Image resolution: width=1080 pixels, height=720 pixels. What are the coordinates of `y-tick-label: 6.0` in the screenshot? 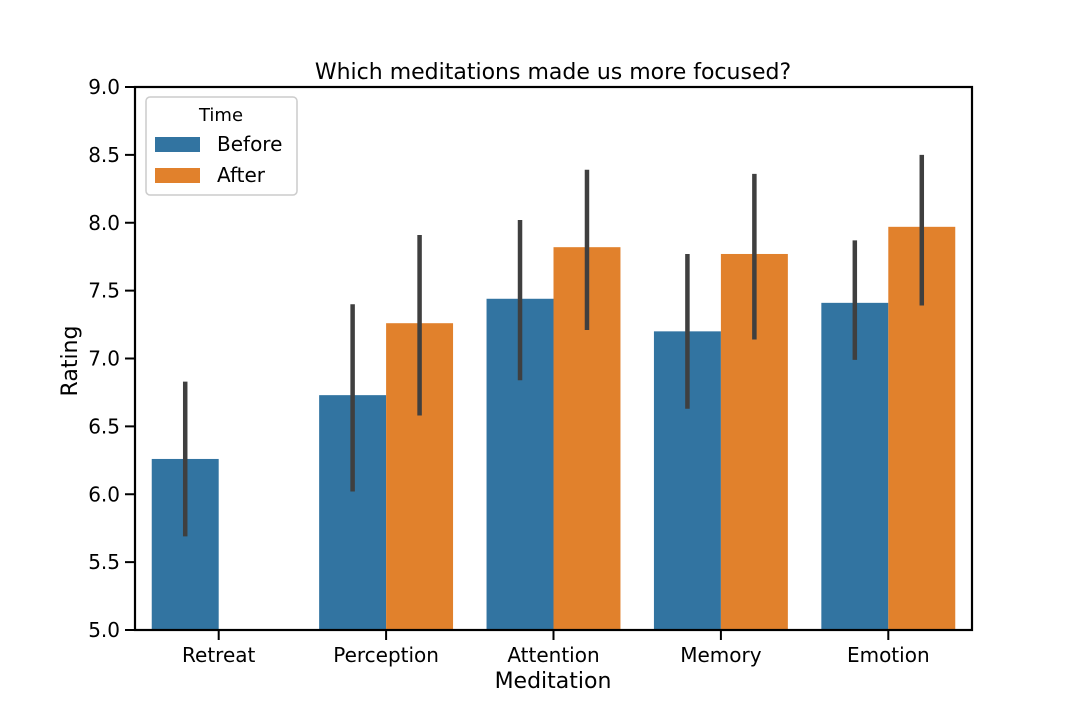 It's located at (104, 494).